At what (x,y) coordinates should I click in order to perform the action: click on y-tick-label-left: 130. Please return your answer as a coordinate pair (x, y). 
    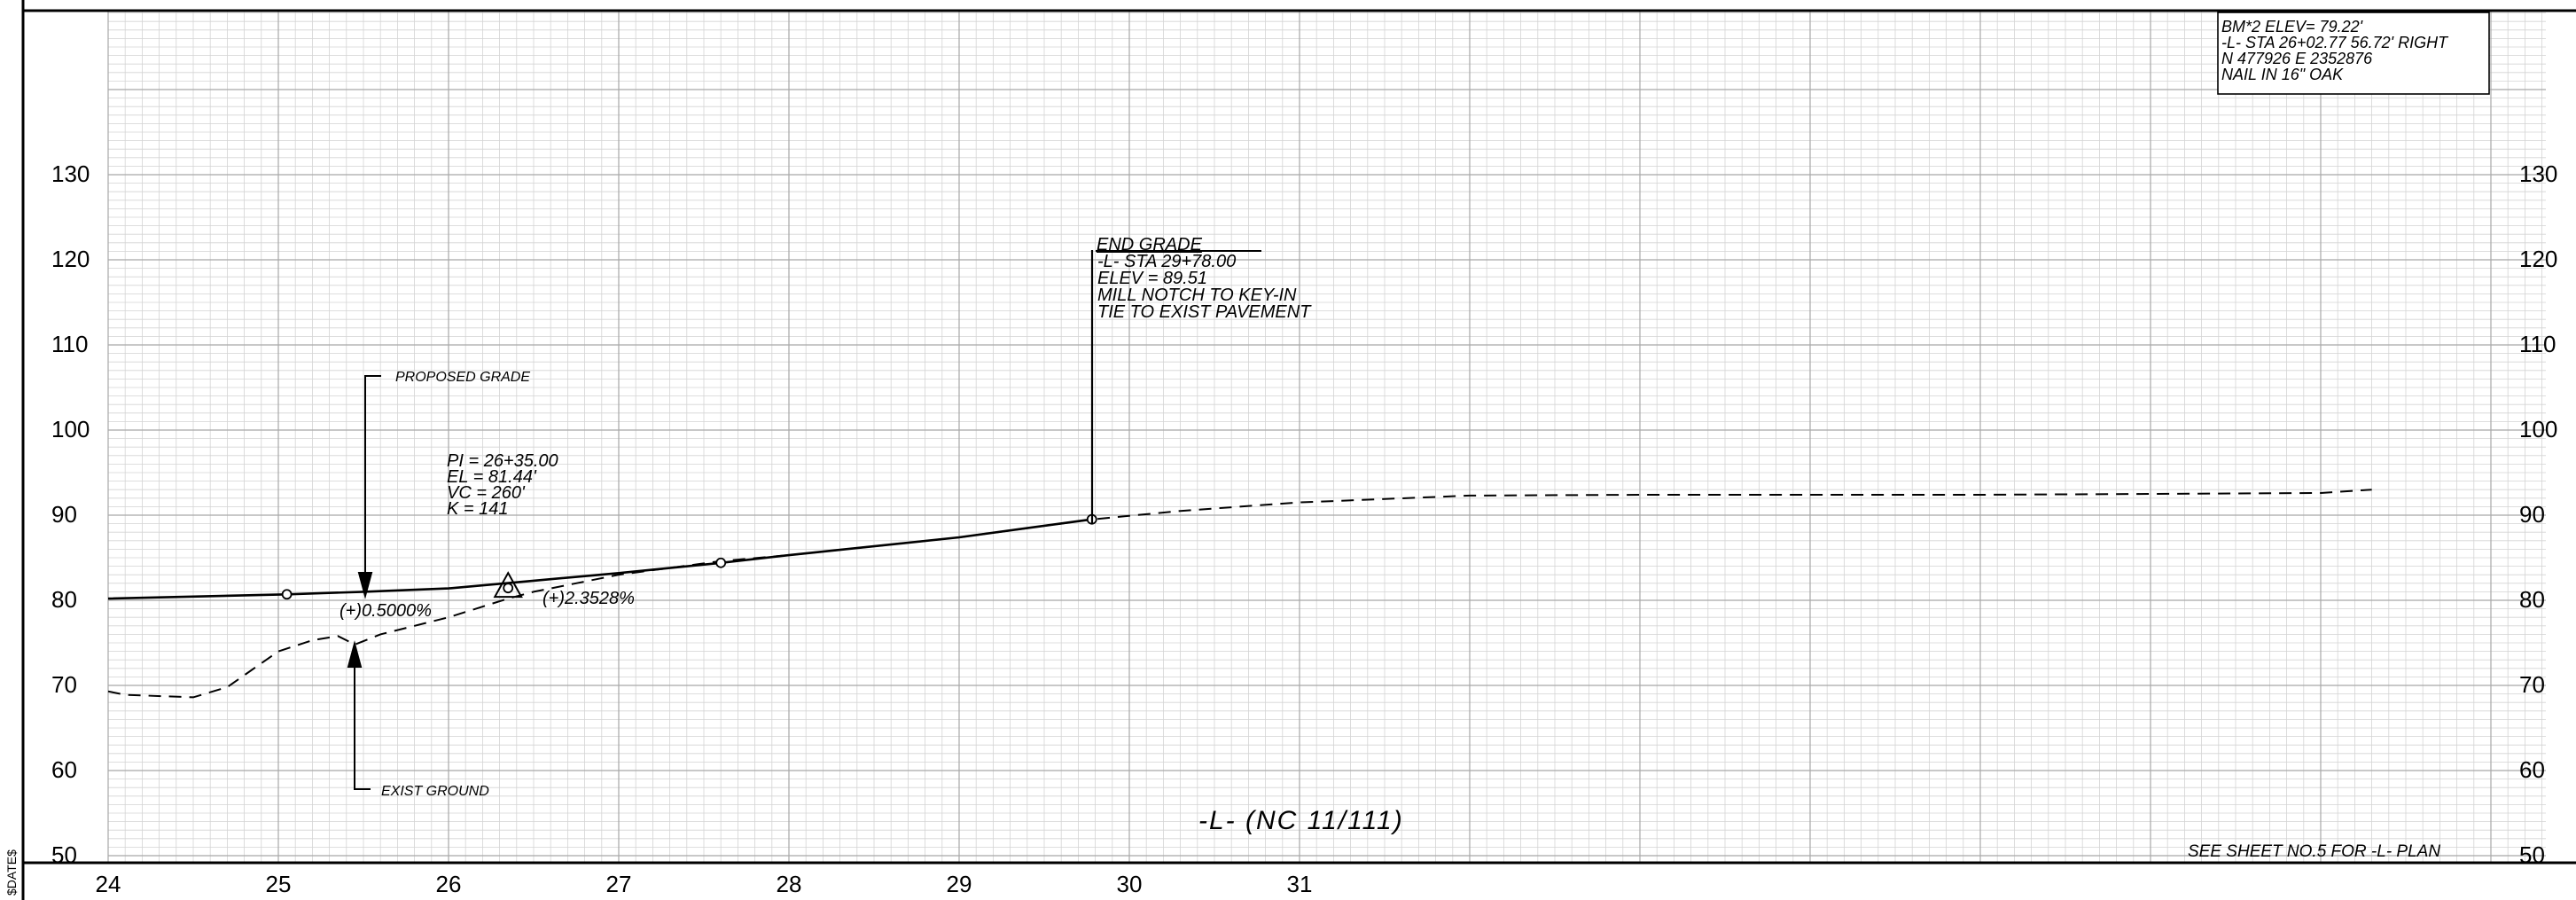
    Looking at the image, I should click on (70, 173).